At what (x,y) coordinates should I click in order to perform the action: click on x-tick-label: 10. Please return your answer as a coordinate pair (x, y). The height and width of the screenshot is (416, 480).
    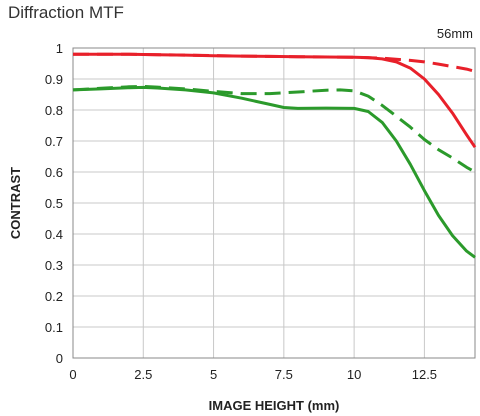
    Looking at the image, I should click on (354, 374).